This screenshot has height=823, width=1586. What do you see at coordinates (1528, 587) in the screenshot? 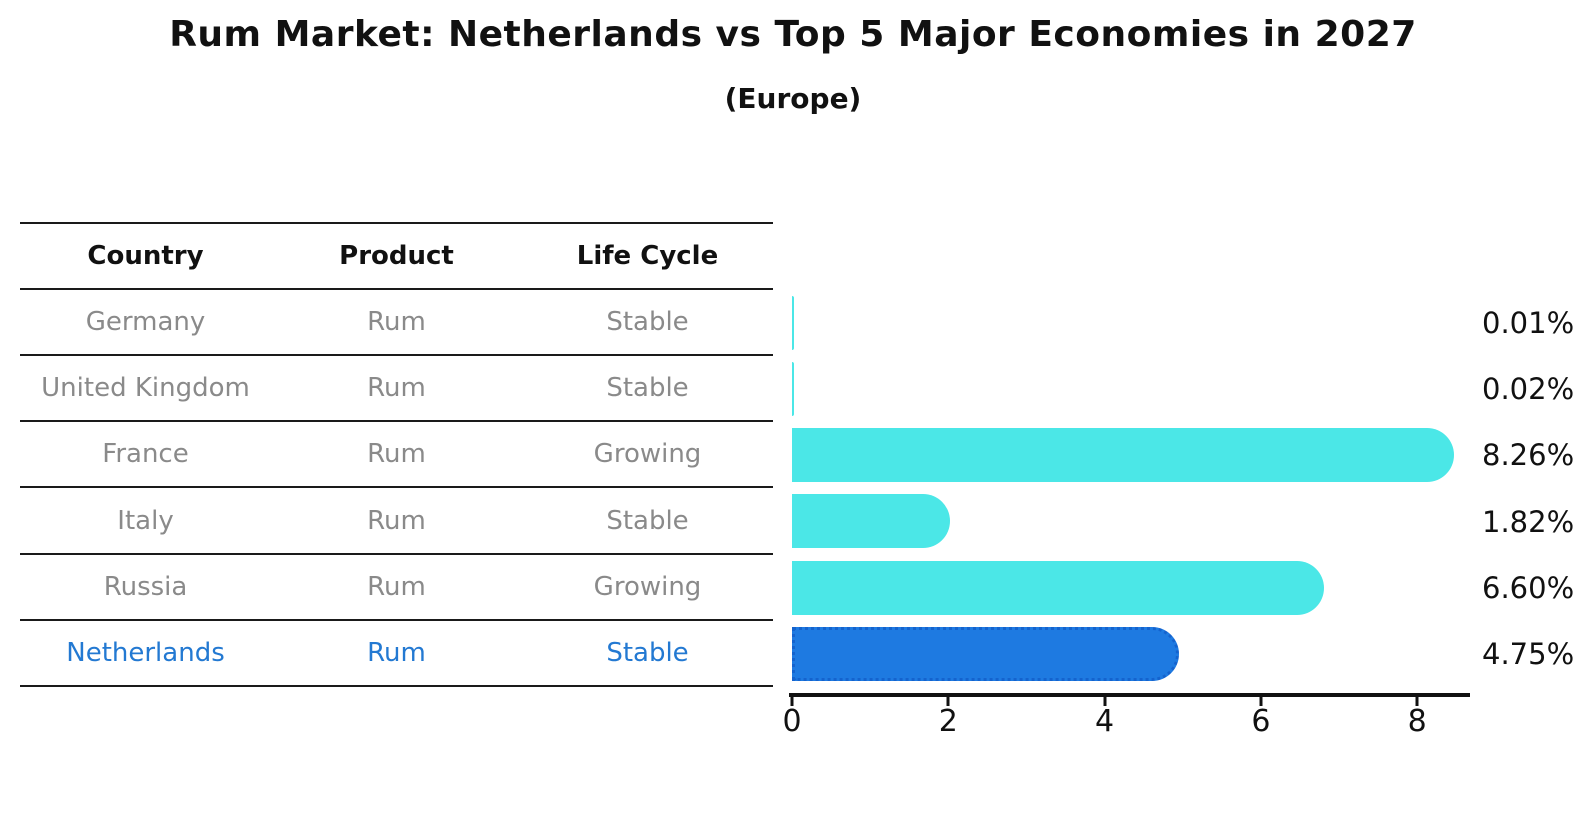
I see `value-label-russia: 6.60%` at bounding box center [1528, 587].